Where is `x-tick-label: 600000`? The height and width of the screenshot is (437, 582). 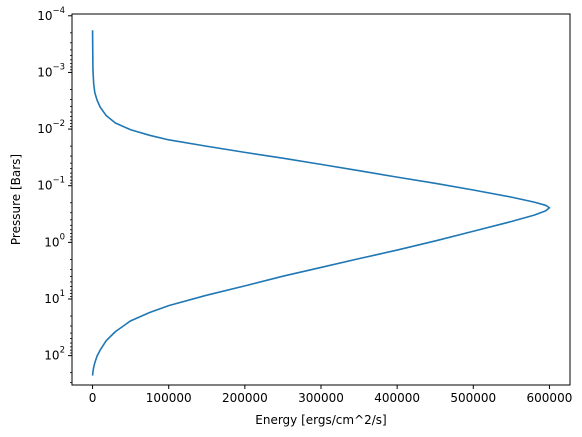 x-tick-label: 600000 is located at coordinates (550, 398).